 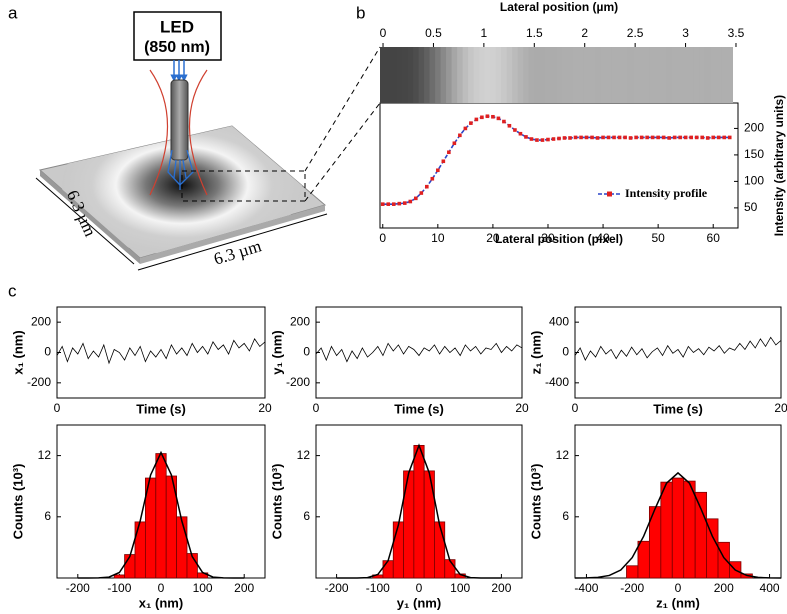 I want to click on y-tick-label: -400, so click(x=557, y=382).